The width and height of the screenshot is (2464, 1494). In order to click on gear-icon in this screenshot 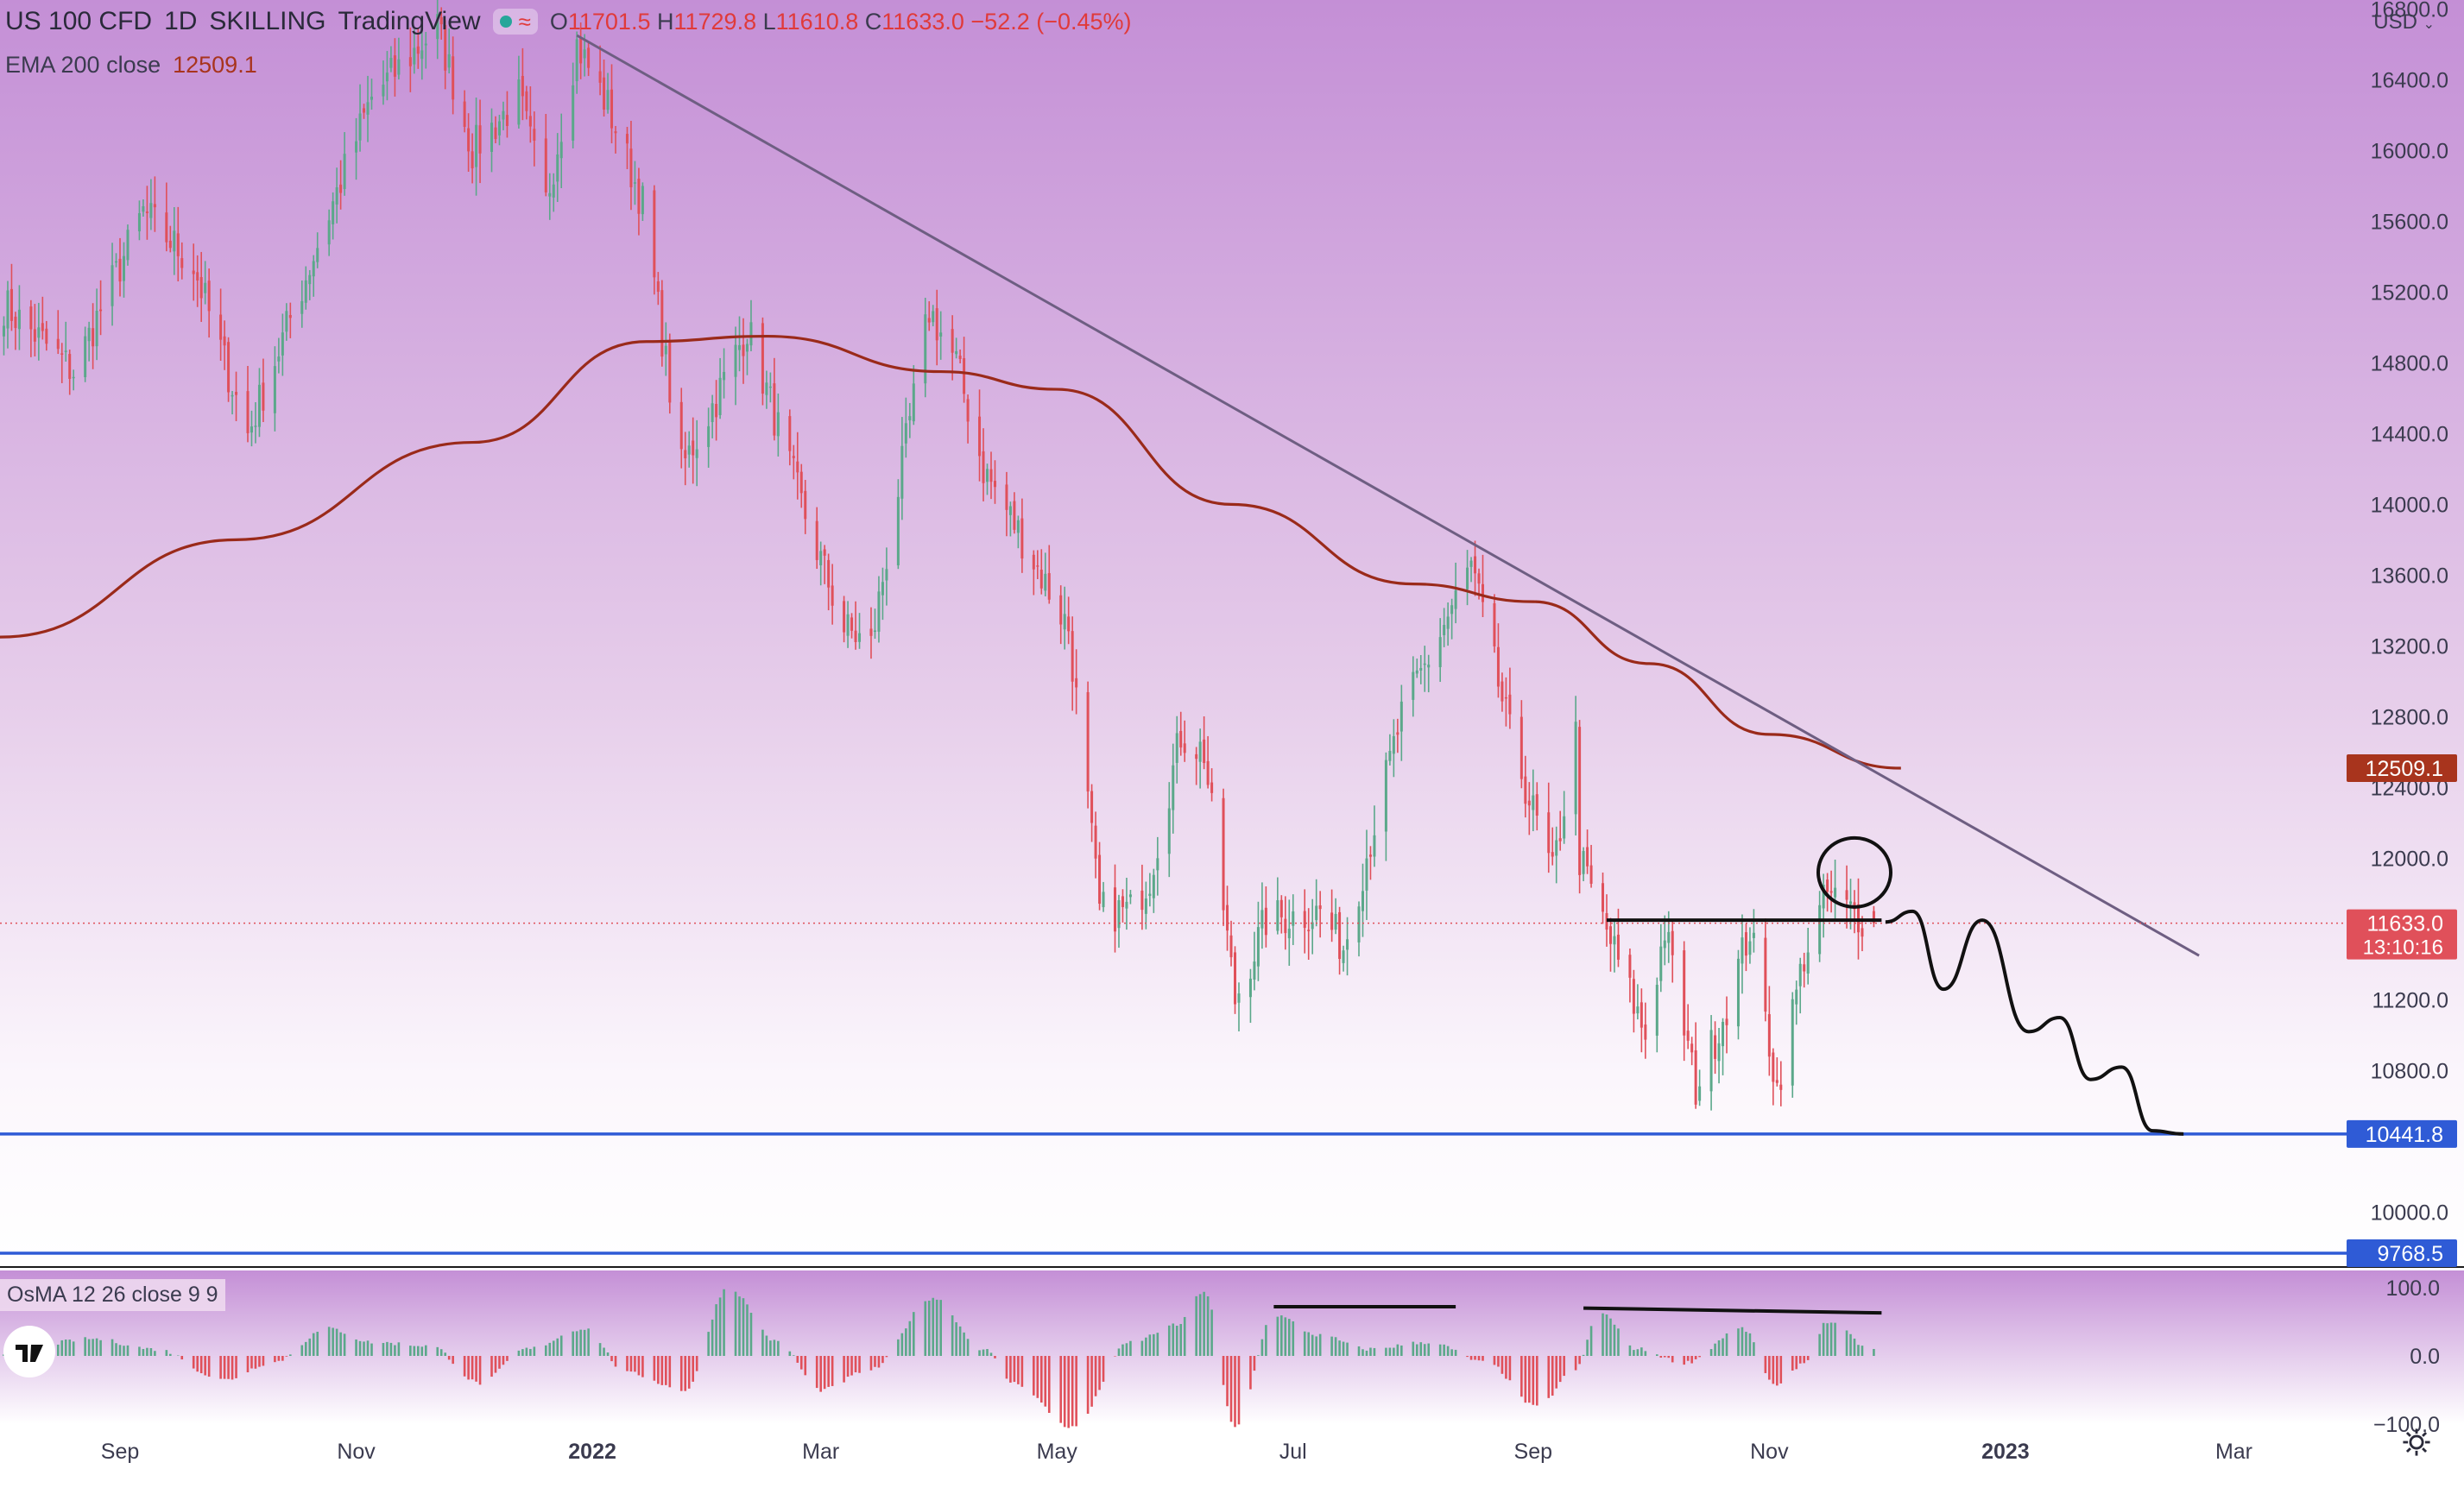, I will do `click(2416, 1442)`.